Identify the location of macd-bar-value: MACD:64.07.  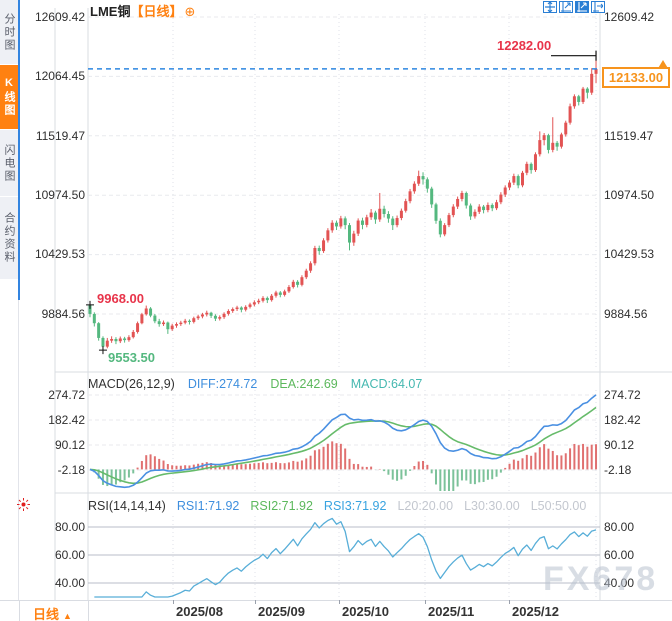
(386, 384).